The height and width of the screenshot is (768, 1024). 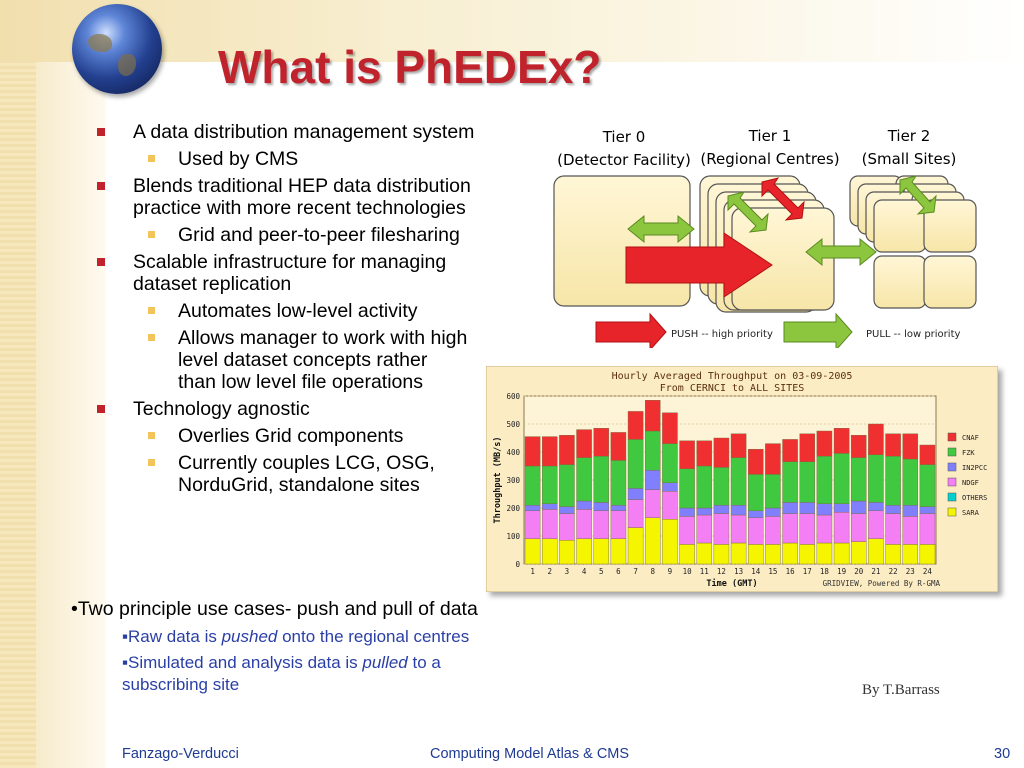 I want to click on push-legend-arrow, so click(x=631, y=330).